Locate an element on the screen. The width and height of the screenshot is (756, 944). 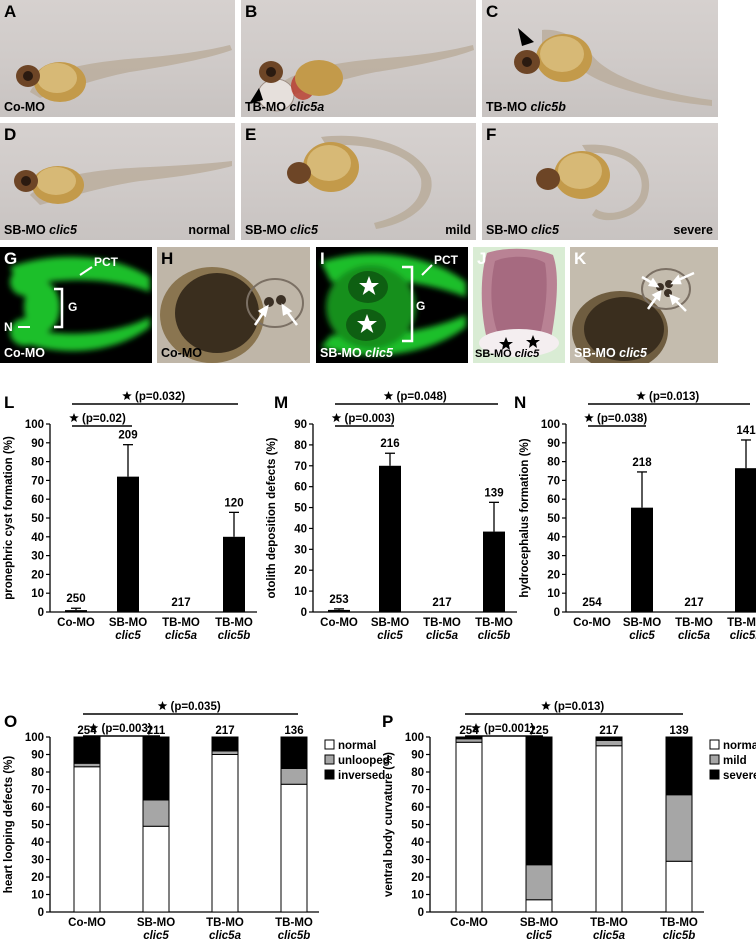
panel-letter: I is located at coordinates (322, 258).